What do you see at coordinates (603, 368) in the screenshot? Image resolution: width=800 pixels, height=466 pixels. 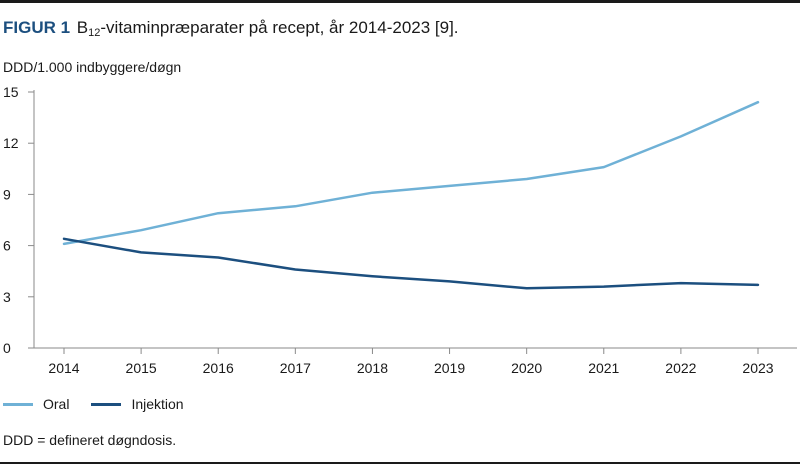 I see `x-tick-label: 2021` at bounding box center [603, 368].